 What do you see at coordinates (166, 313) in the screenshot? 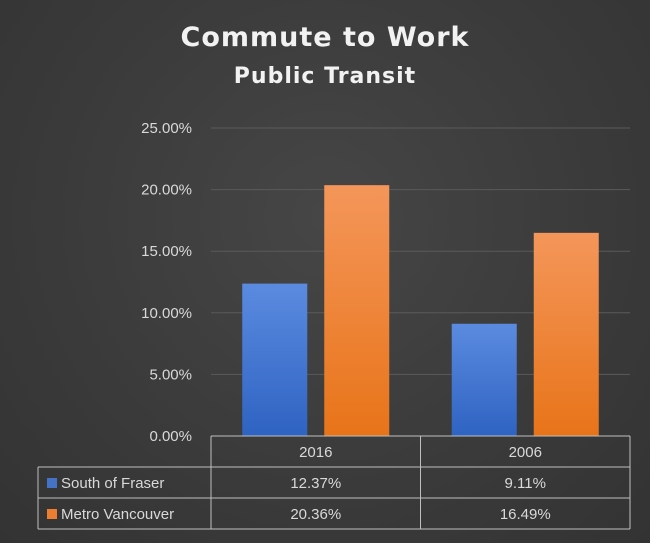
I see `y-tick-label: 10.00%` at bounding box center [166, 313].